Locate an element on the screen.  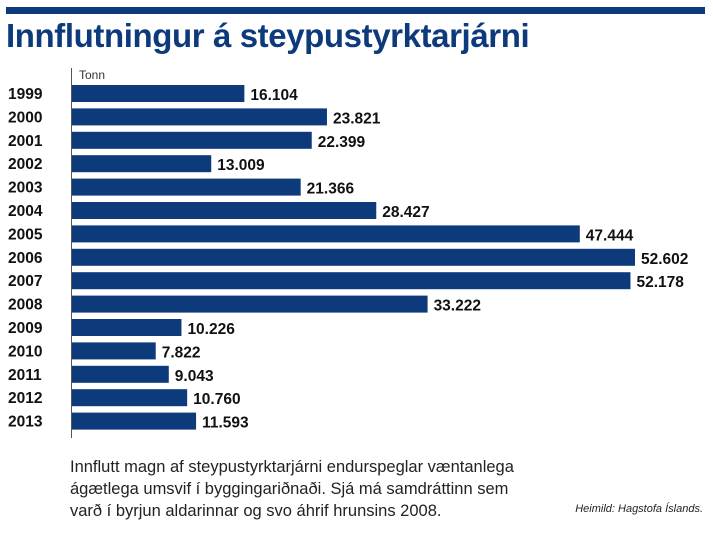
value-label: 23.821 is located at coordinates (357, 118).